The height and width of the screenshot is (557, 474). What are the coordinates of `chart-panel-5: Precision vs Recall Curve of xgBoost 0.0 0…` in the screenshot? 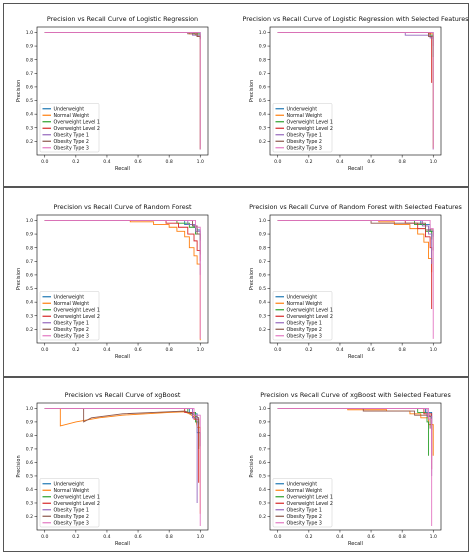 It's located at (112, 469).